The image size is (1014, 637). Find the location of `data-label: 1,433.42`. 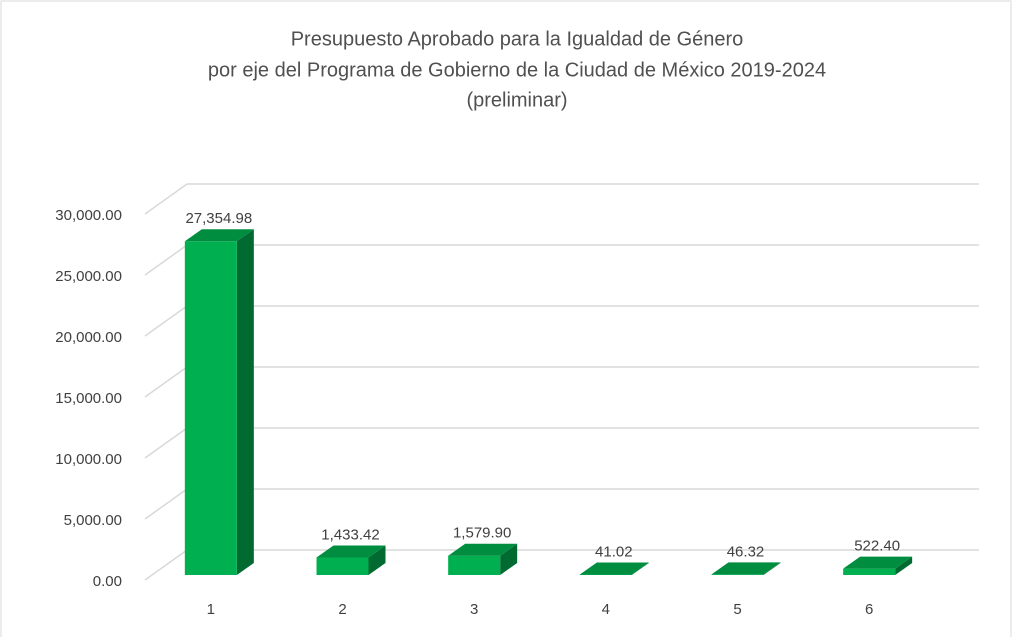

data-label: 1,433.42 is located at coordinates (350, 534).